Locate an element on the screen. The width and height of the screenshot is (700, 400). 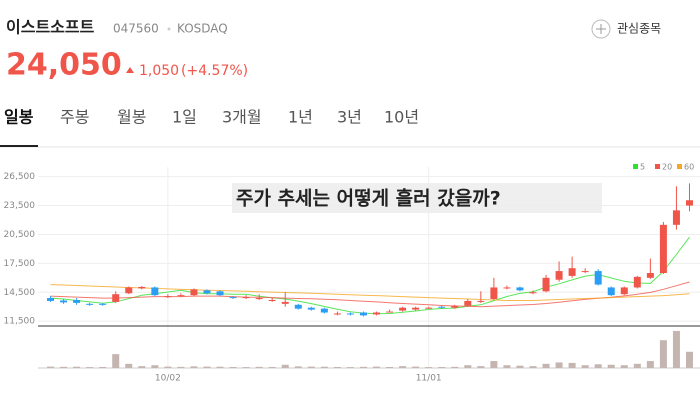
separator-dot is located at coordinates (169, 29).